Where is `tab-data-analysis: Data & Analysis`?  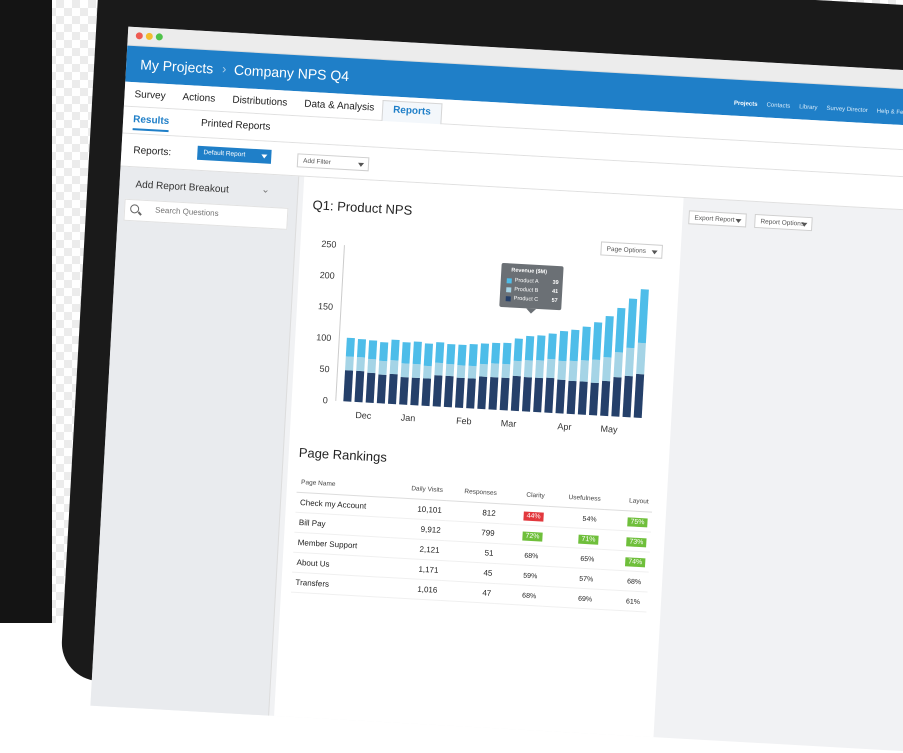 tab-data-analysis: Data & Analysis is located at coordinates (339, 106).